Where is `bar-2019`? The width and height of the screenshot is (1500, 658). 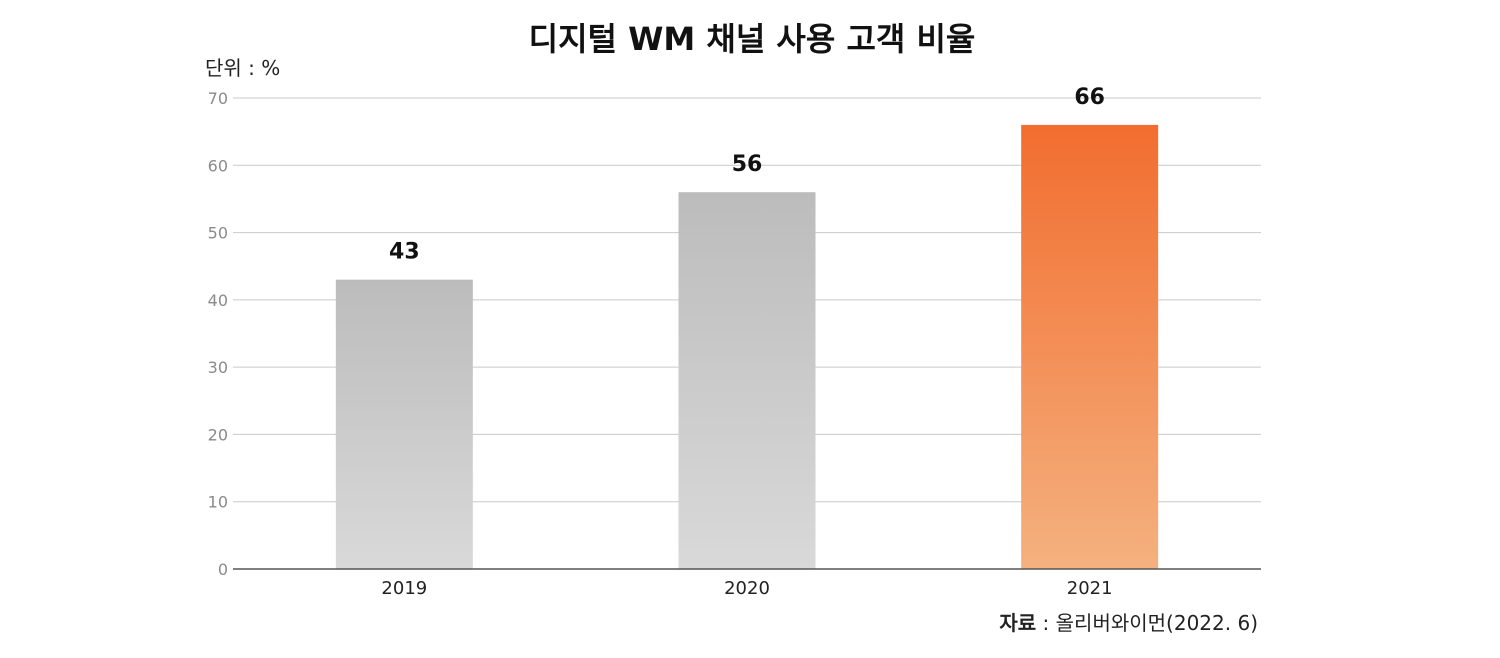 bar-2019 is located at coordinates (404, 424).